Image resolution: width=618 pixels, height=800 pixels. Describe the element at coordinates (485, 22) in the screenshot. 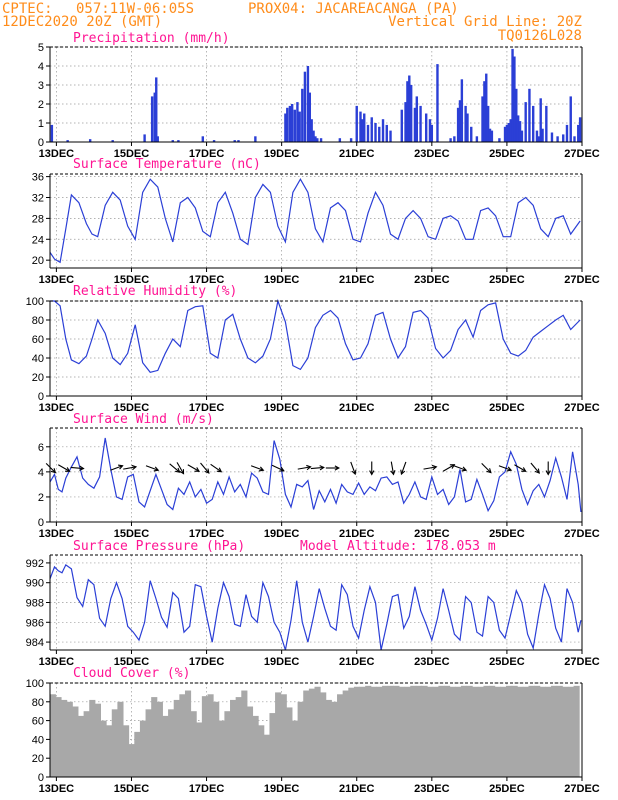

I see `header-grid-note: Vertical Grid Line: 20Z` at that location.